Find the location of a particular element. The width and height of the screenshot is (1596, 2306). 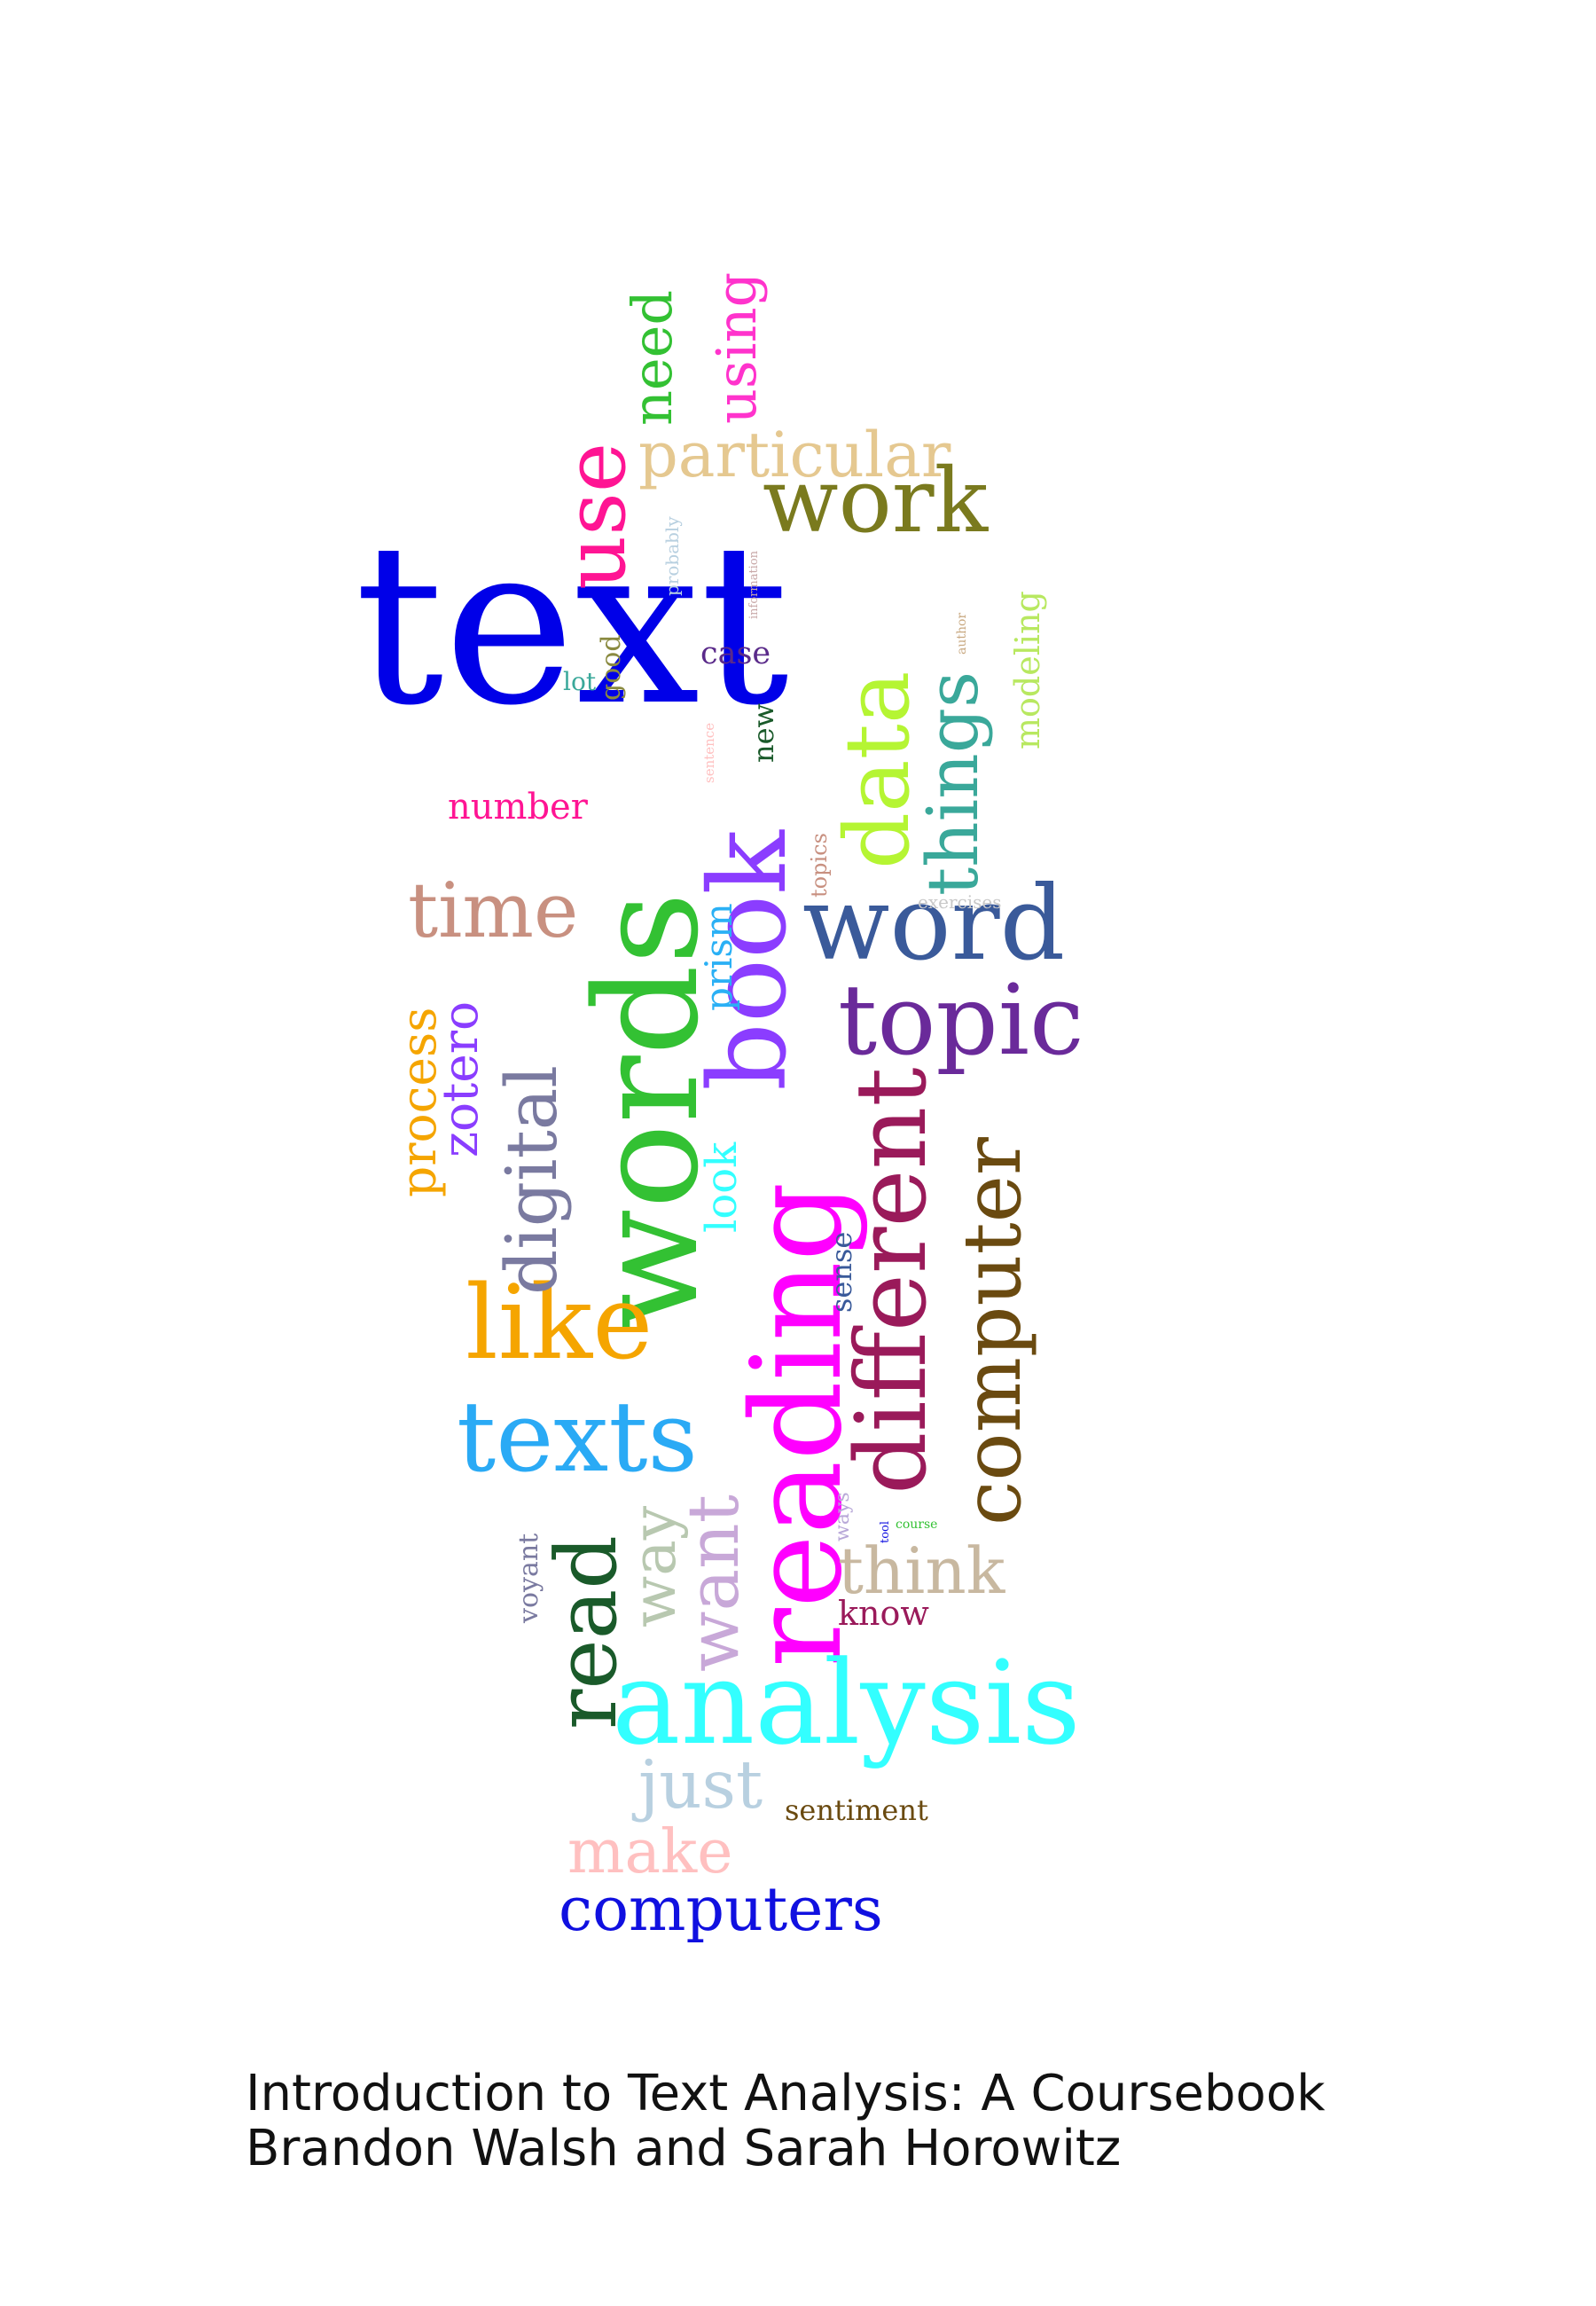

cloud-word: text is located at coordinates (572, 625).